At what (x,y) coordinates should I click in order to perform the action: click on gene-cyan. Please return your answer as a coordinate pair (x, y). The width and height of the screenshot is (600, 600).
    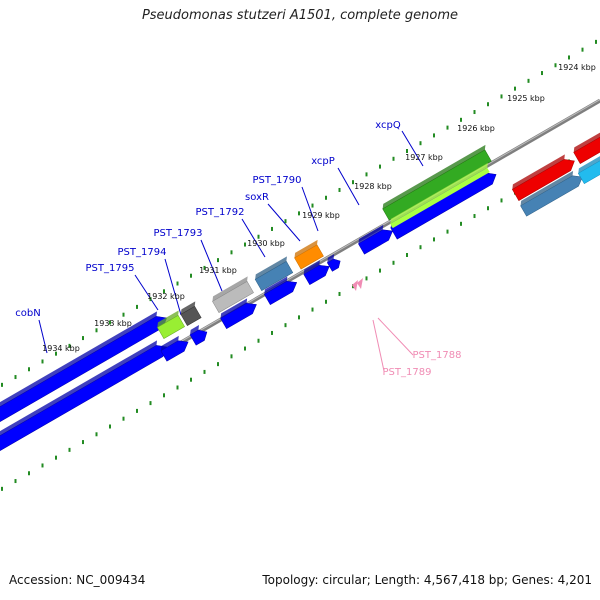
    Looking at the image, I should click on (588, 169).